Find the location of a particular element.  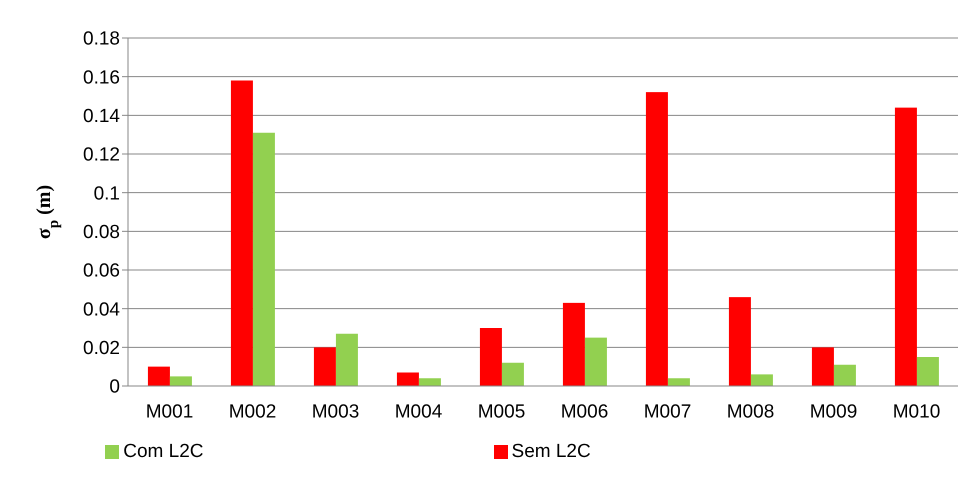

x-tick-label: M001 is located at coordinates (170, 411).